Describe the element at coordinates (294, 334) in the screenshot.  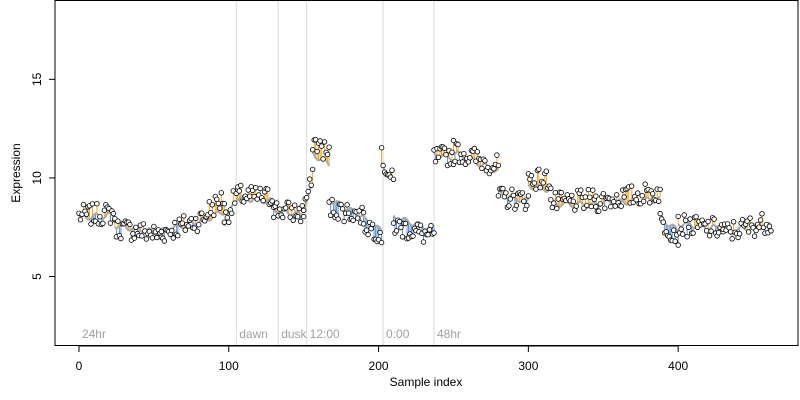
I see `phase-label: dusk` at that location.